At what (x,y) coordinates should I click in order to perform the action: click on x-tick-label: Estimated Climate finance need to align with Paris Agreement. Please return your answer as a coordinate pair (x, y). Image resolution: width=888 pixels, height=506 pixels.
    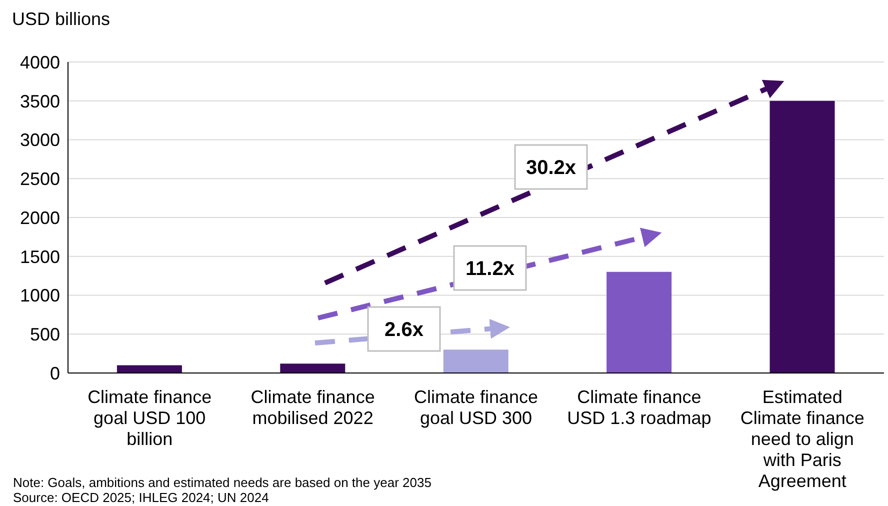
    Looking at the image, I should click on (802, 439).